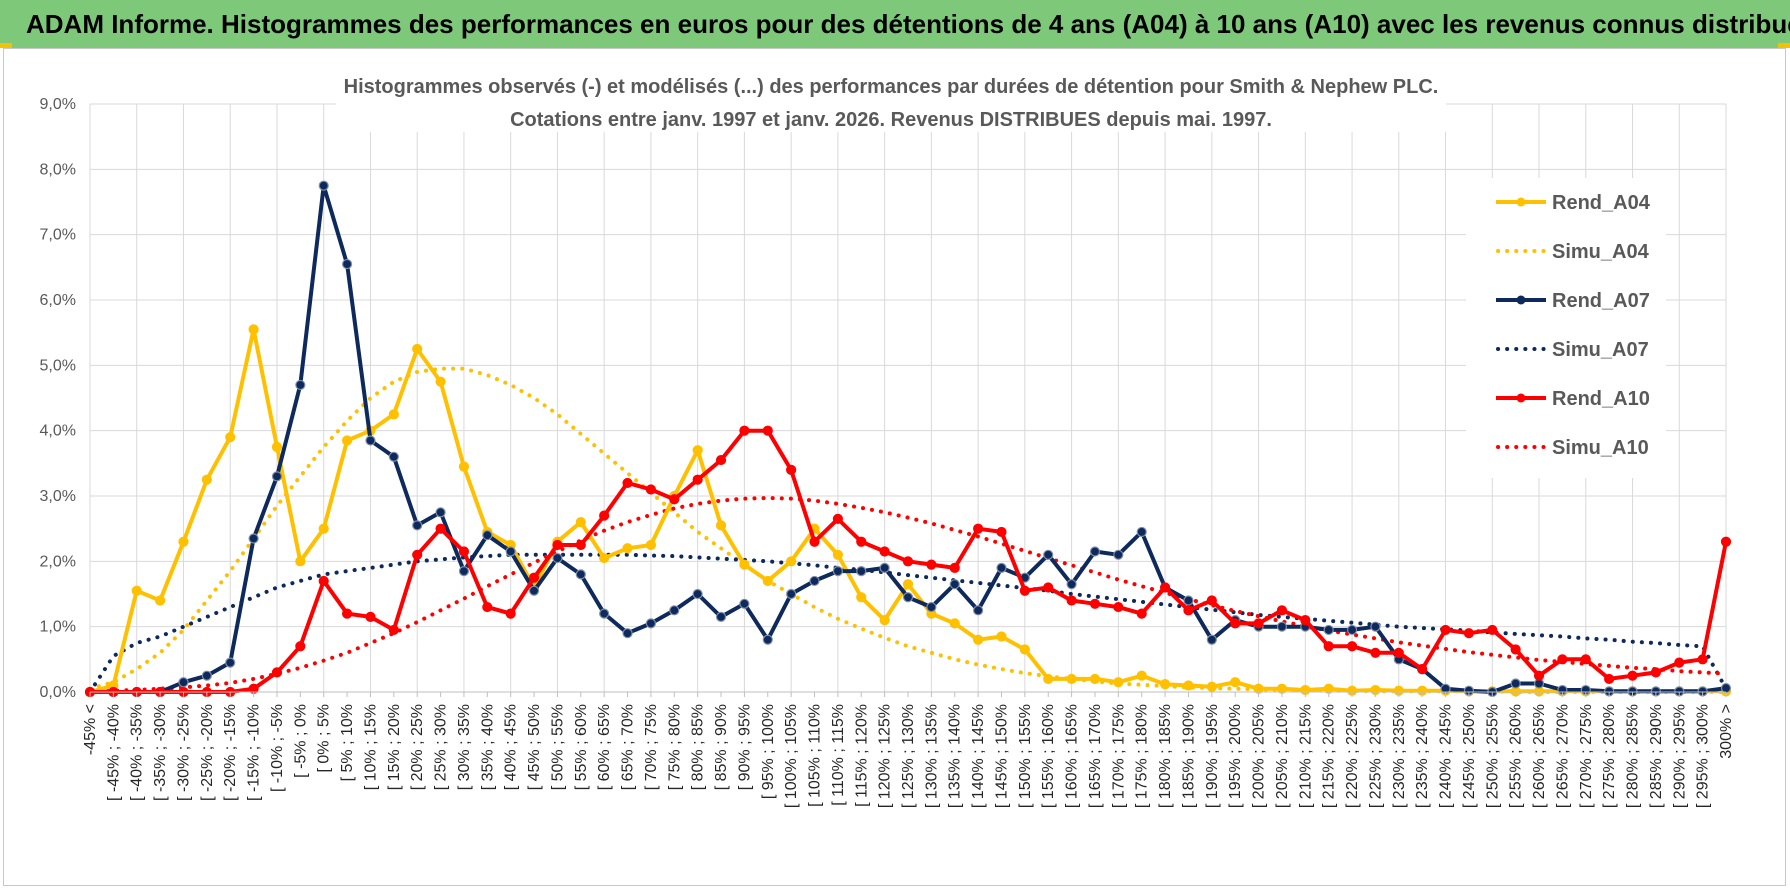 This screenshot has height=888, width=1790. What do you see at coordinates (58, 169) in the screenshot?
I see `y-tick-label: 8,0%` at bounding box center [58, 169].